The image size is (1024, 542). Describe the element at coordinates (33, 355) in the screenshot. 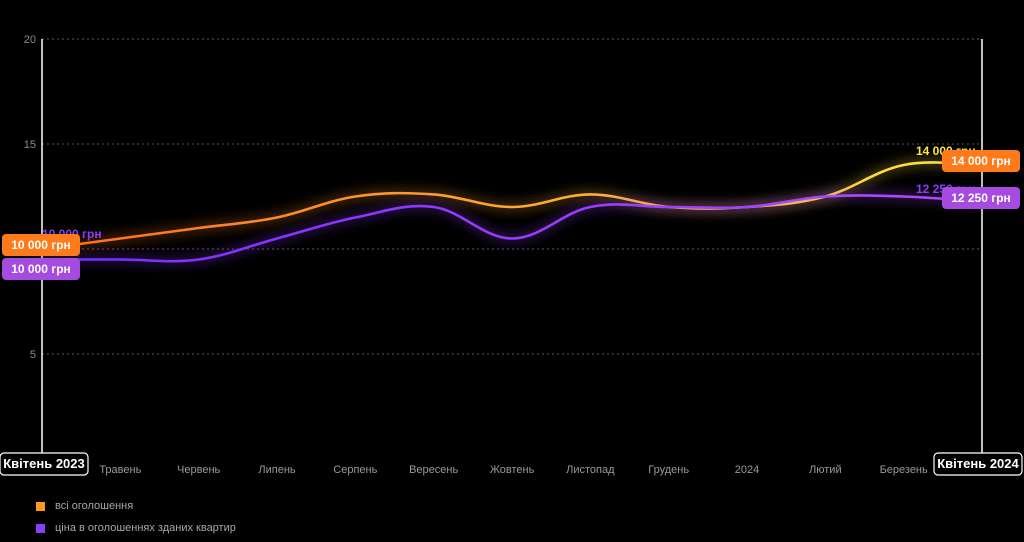

I see `y-tick-label: 5` at that location.